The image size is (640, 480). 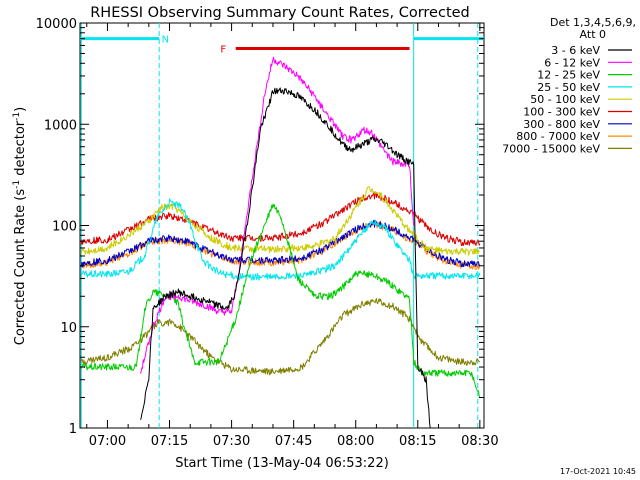 I want to click on y-axis-label-end: ), so click(x=20, y=109).